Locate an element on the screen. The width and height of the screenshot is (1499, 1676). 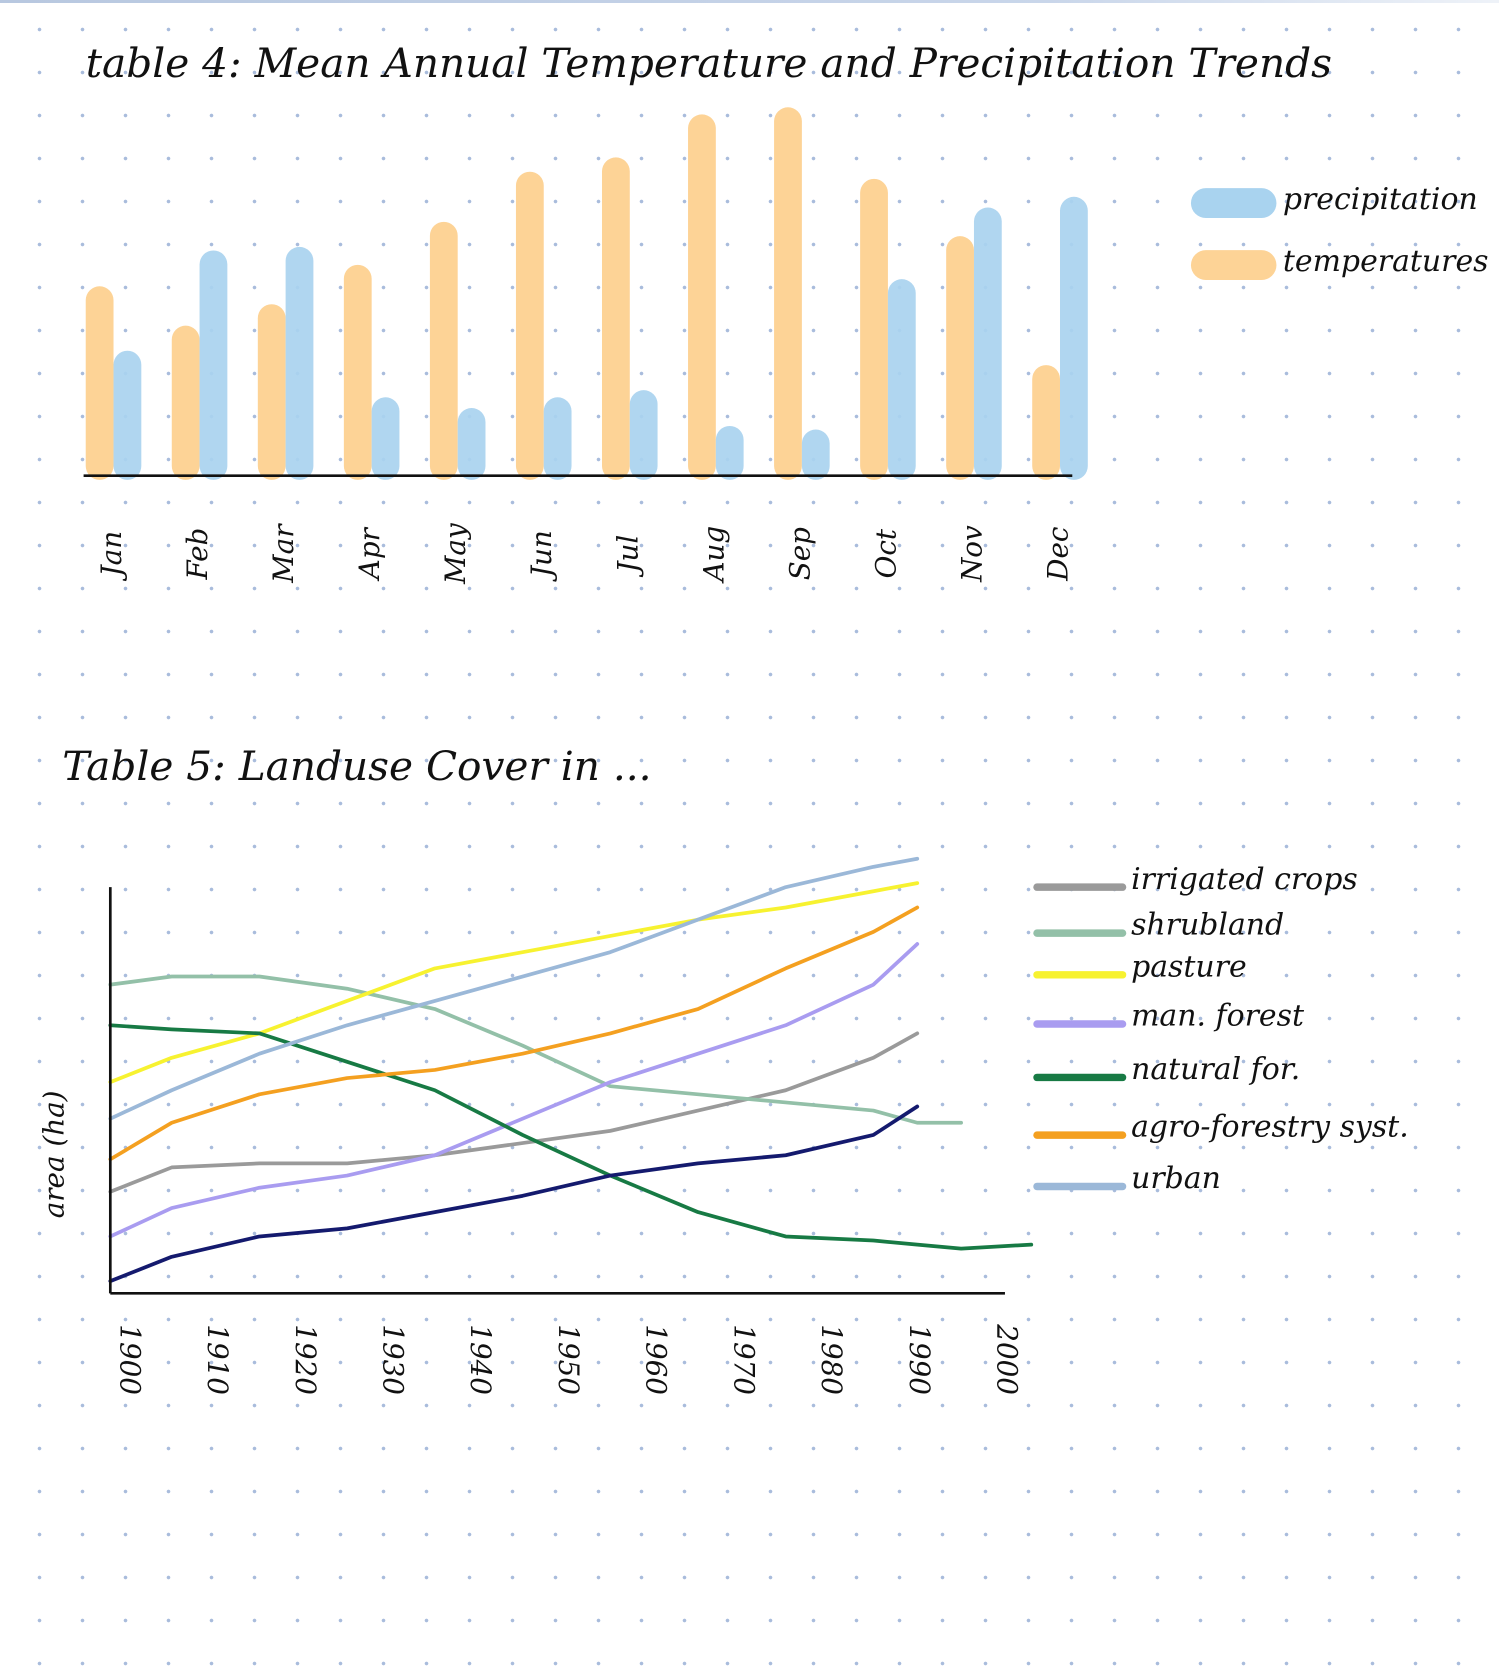
legend-label: irrigated crops is located at coordinates (1244, 879).